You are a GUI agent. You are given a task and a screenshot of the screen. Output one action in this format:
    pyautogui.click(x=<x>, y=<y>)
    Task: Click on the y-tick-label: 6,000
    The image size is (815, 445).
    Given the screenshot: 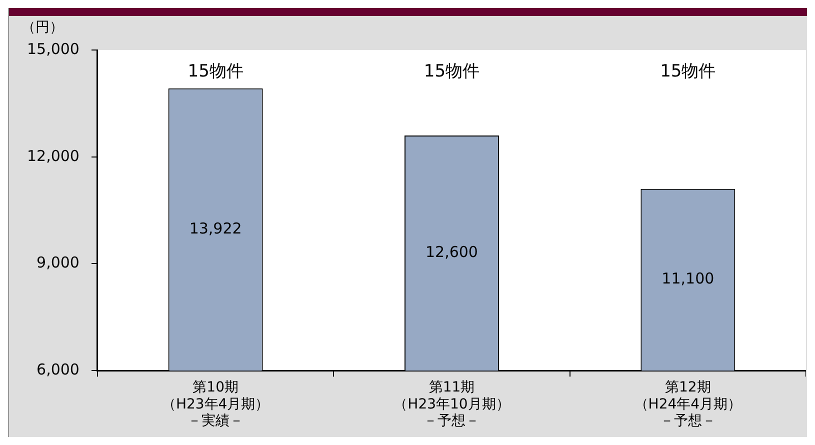 What is the action you would take?
    pyautogui.click(x=58, y=369)
    